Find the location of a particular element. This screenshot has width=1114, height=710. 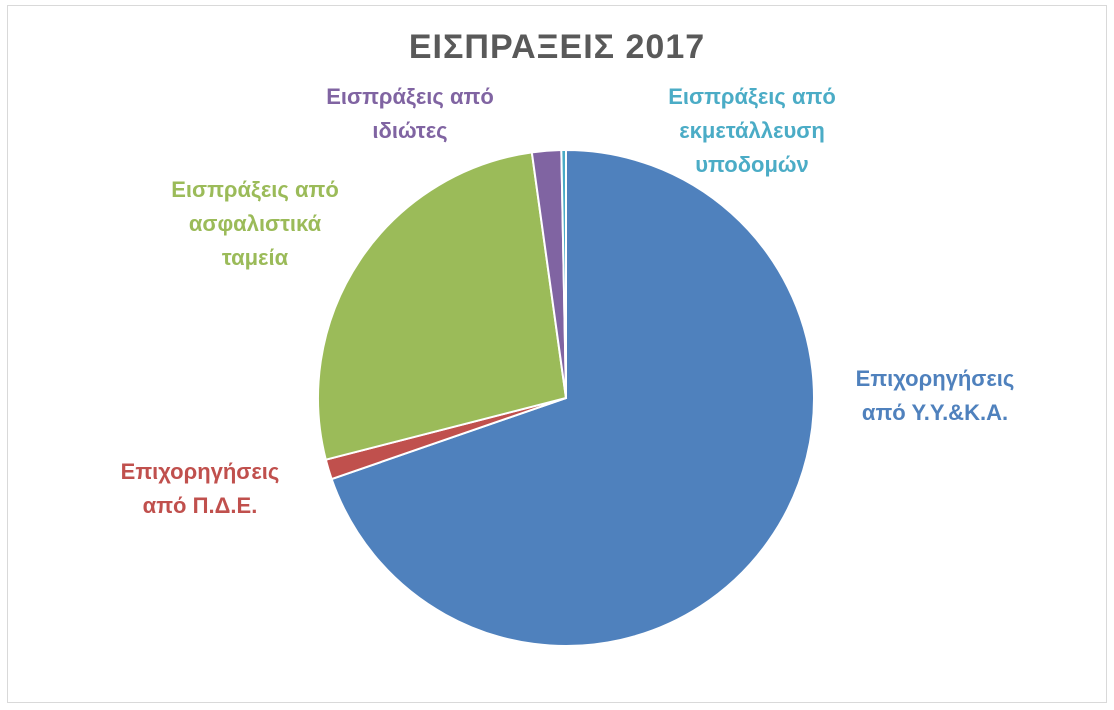

chart-title: ΕΙΣΠΡΑΞΕΙΣ 2017 is located at coordinates (557, 47).